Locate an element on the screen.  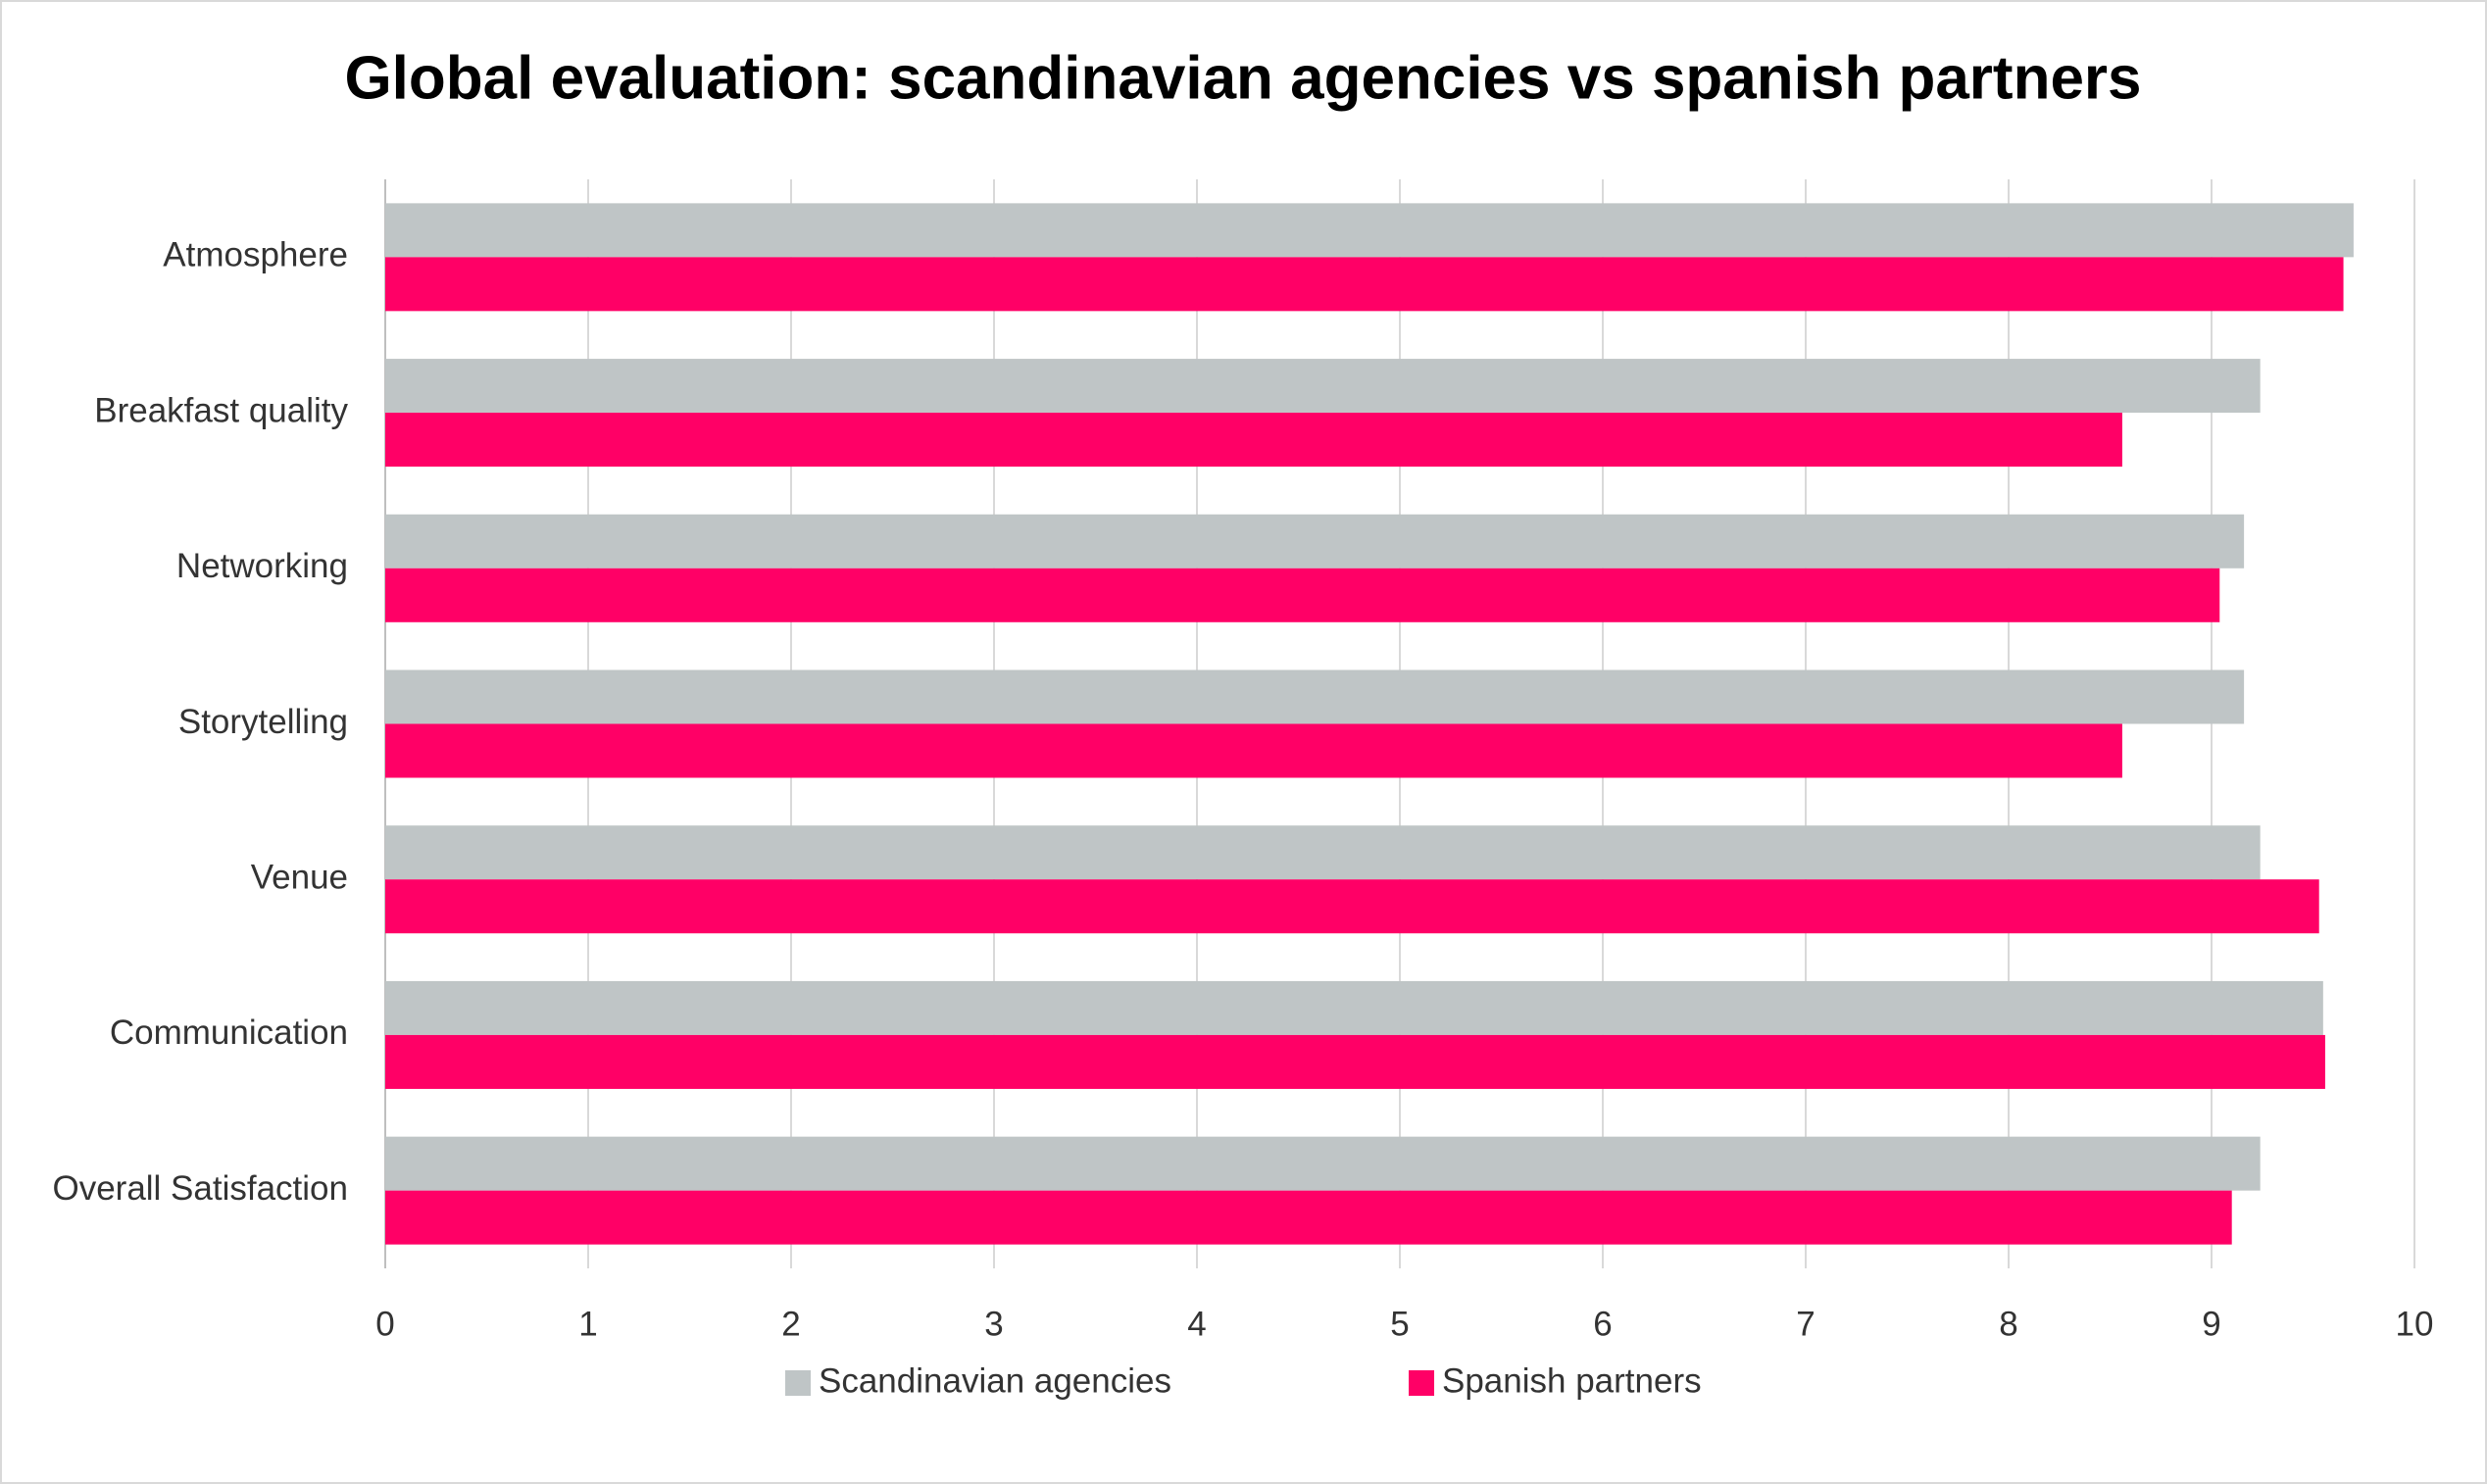
x-tick-label: 8 is located at coordinates (2008, 1324).